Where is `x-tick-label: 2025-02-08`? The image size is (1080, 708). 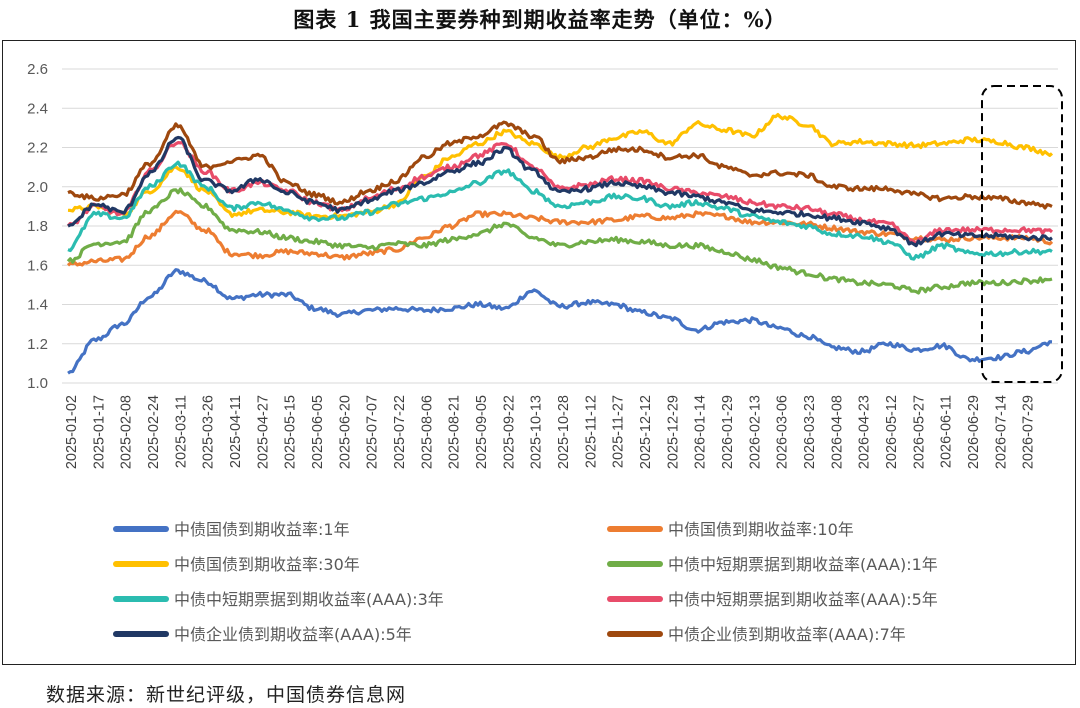 x-tick-label: 2025-02-08 is located at coordinates (127, 432).